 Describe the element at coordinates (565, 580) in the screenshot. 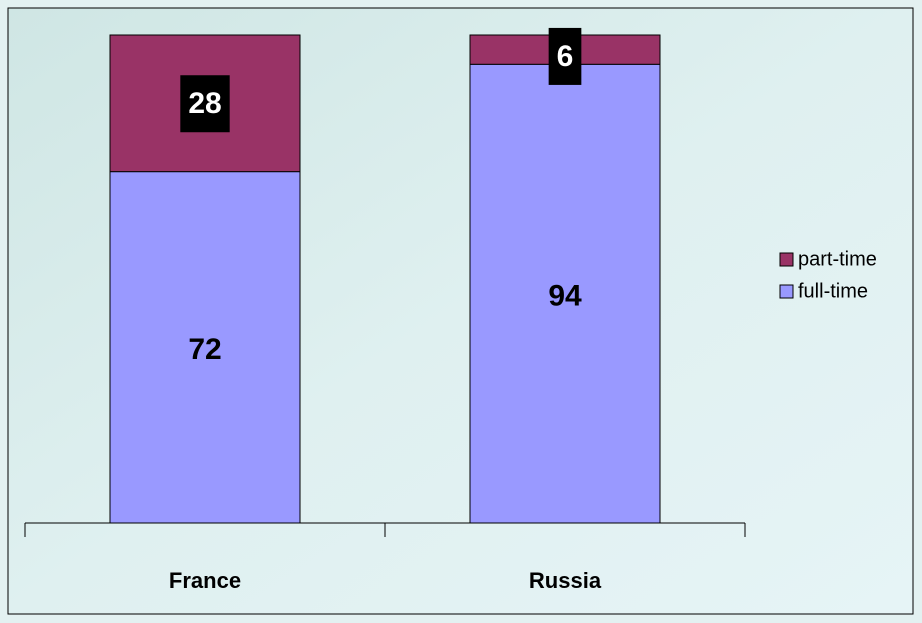

I see `x-tick-label: Russia` at that location.